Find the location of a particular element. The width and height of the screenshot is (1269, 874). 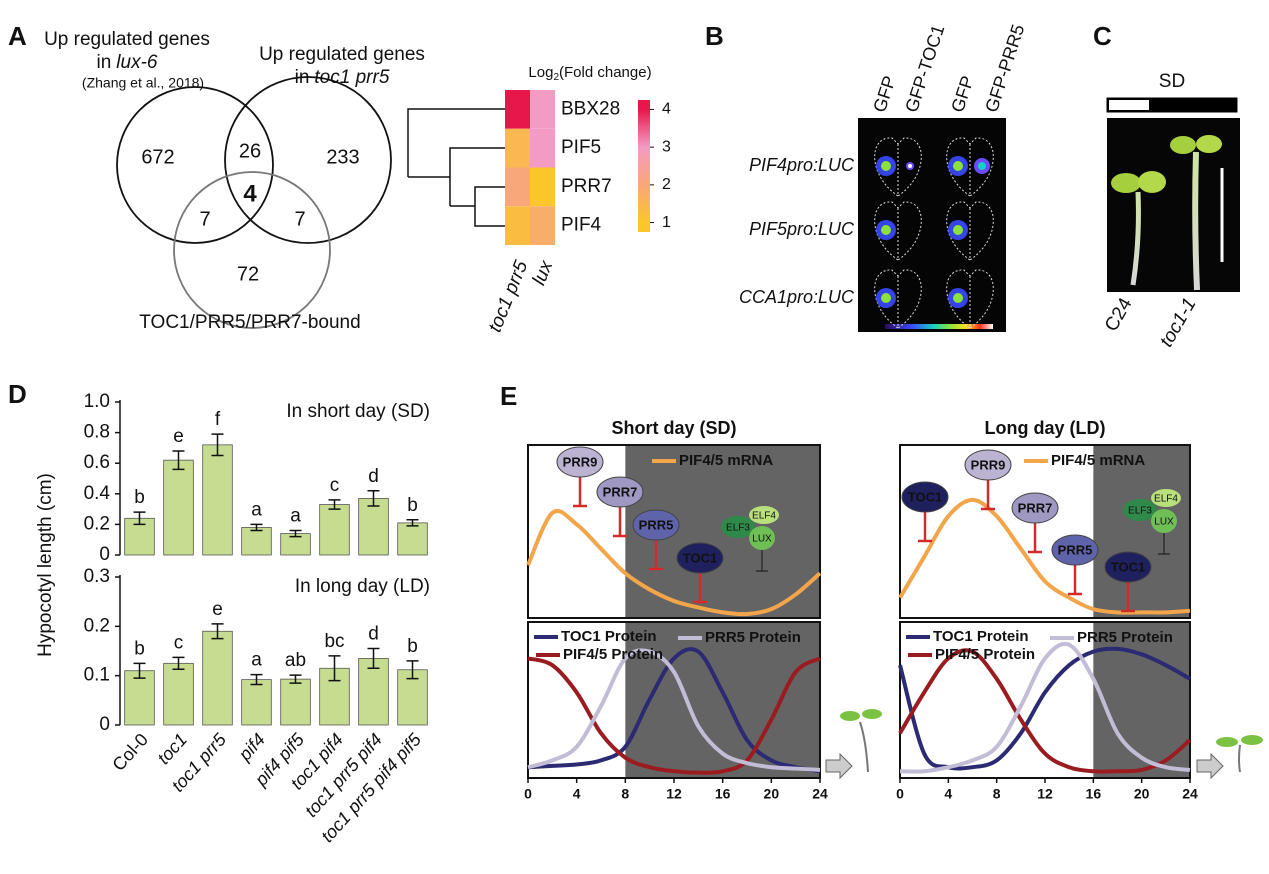

y-axis-label: Hypocotyl length (cm) is located at coordinates (45, 565).